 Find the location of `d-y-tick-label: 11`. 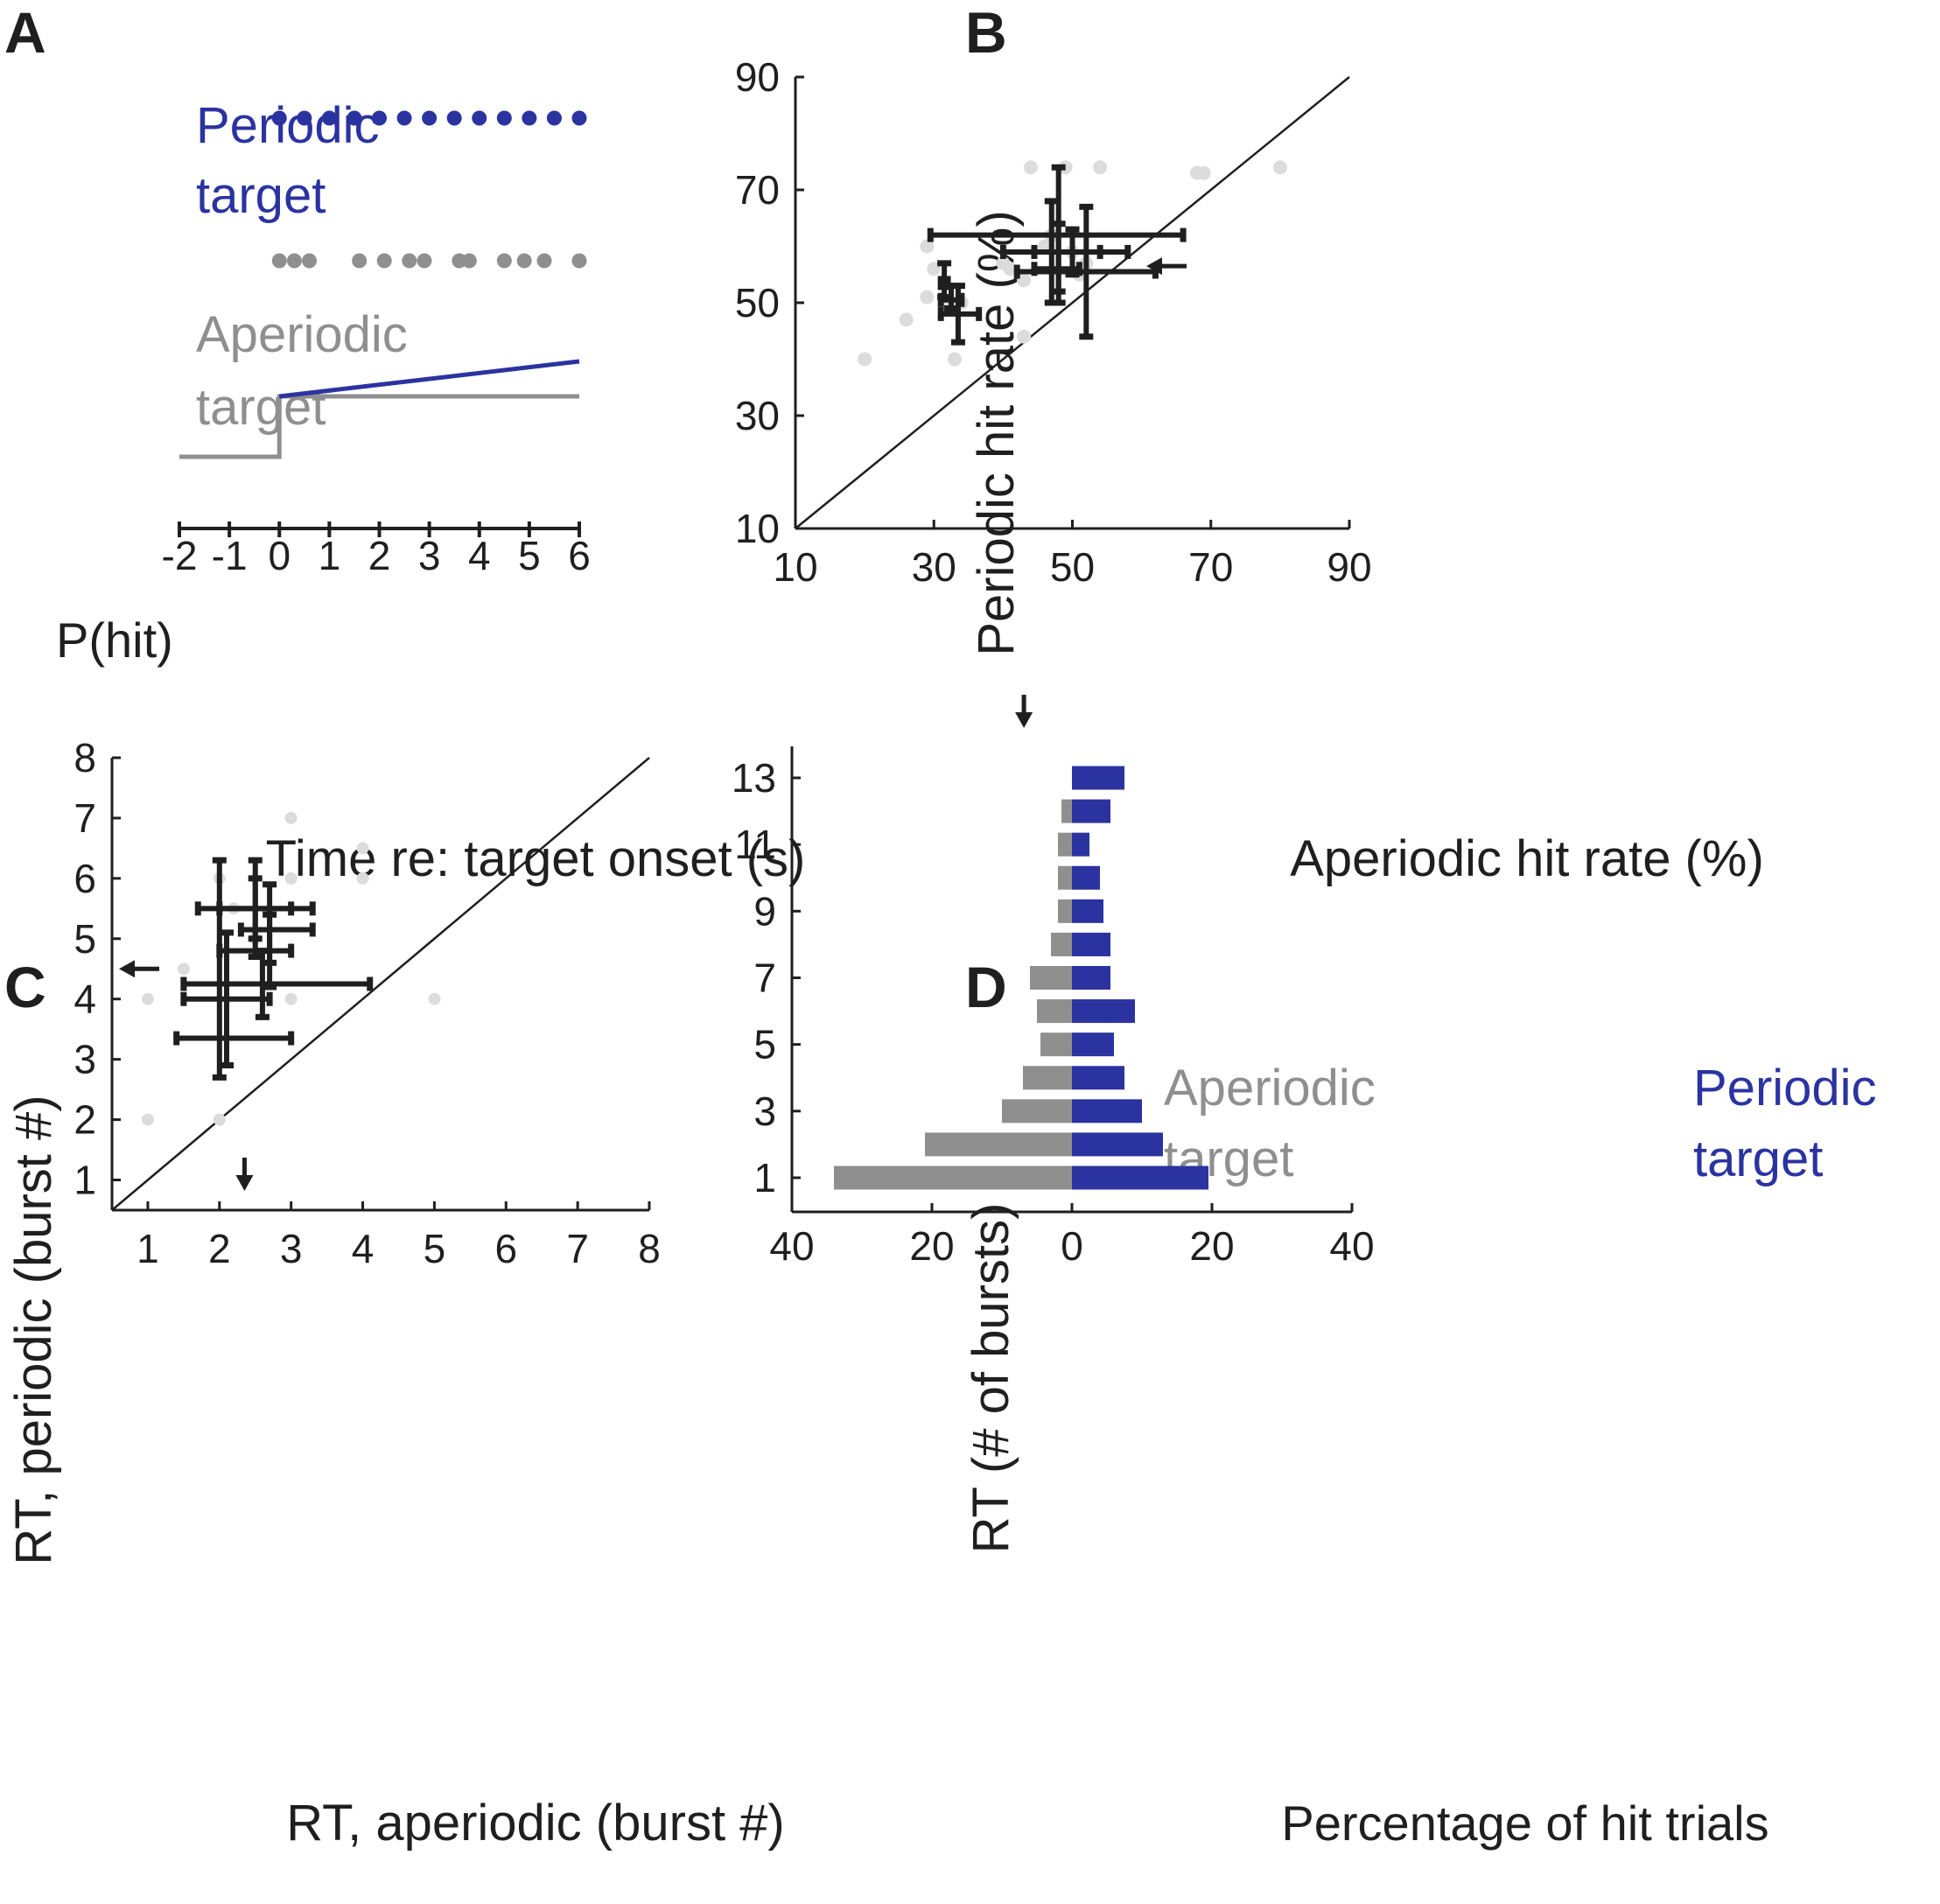

d-y-tick-label: 11 is located at coordinates (755, 844).